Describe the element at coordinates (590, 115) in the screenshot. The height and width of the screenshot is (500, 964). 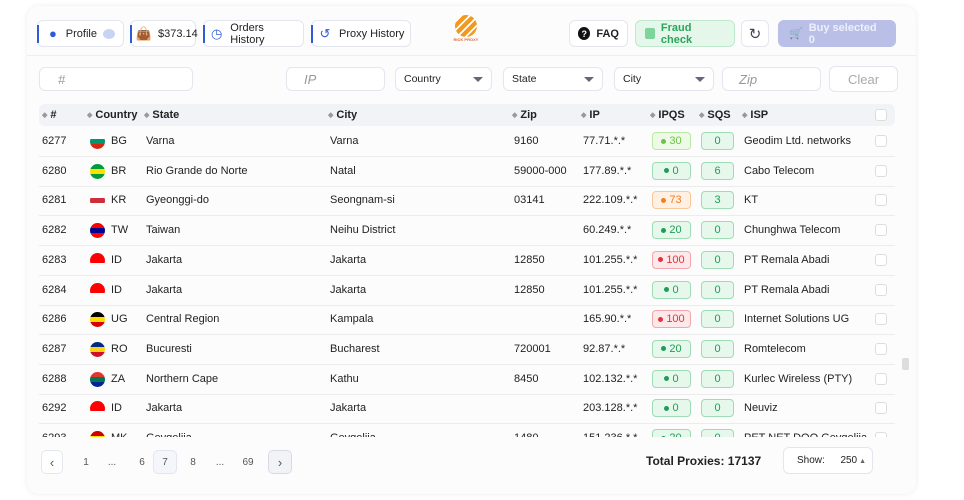
I see `col-ip: ◆ IP` at that location.